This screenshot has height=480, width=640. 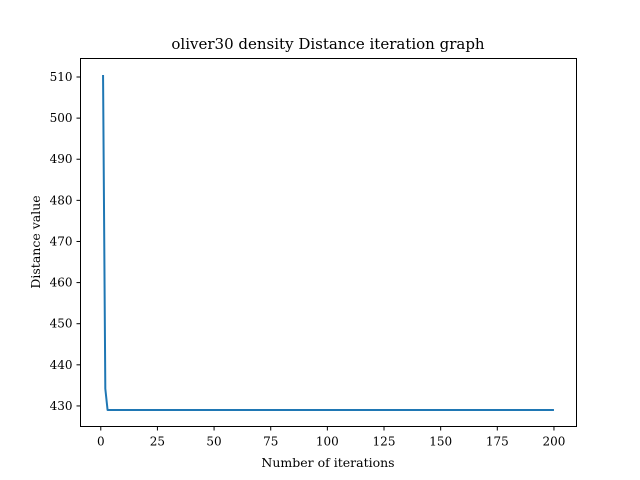 I want to click on y-axis-ticks: 430 440 450 460 470 480 490 500 510, so click(x=65, y=241).